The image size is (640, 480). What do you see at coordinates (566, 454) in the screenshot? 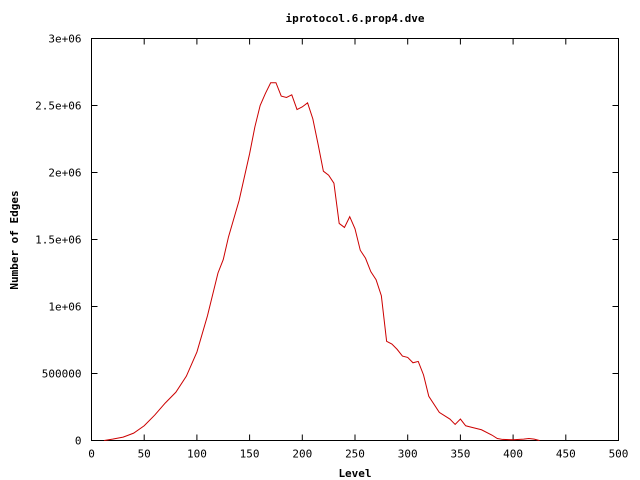
I see `x-tick-label: 450` at bounding box center [566, 454].